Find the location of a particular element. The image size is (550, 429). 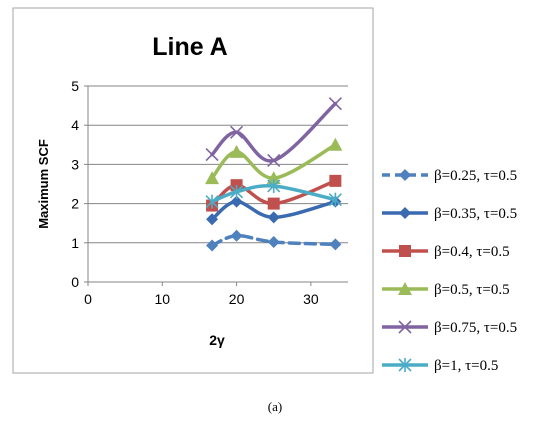

x-tick-label: 10 is located at coordinates (162, 299).